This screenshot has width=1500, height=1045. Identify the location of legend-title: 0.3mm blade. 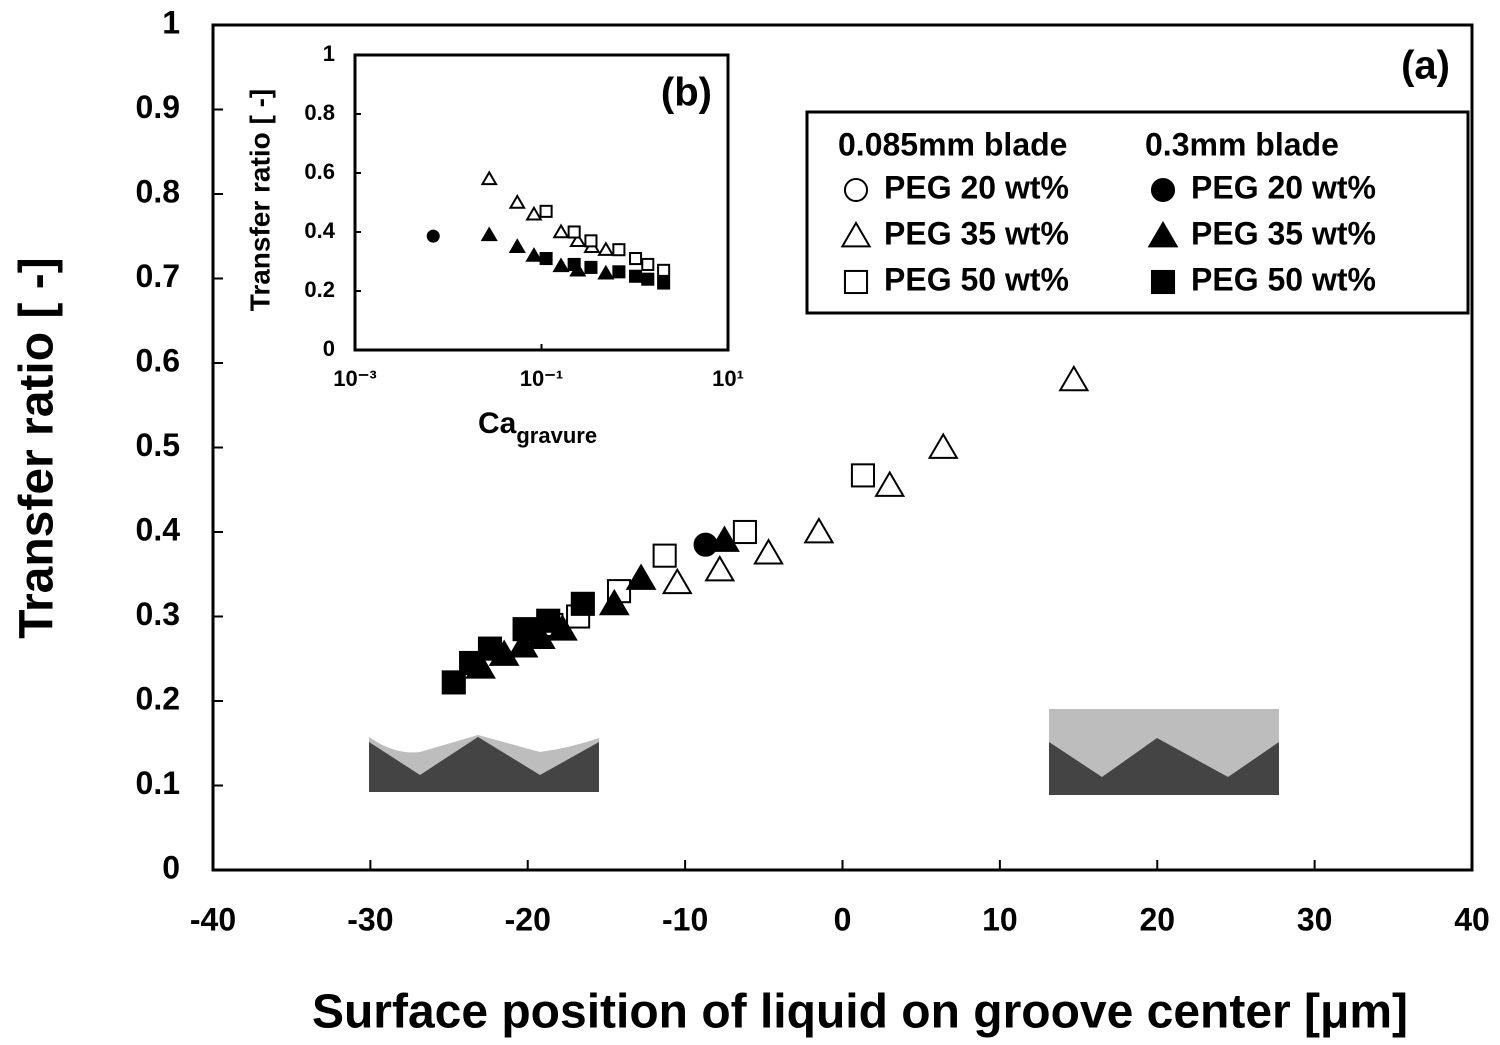
(1242, 144).